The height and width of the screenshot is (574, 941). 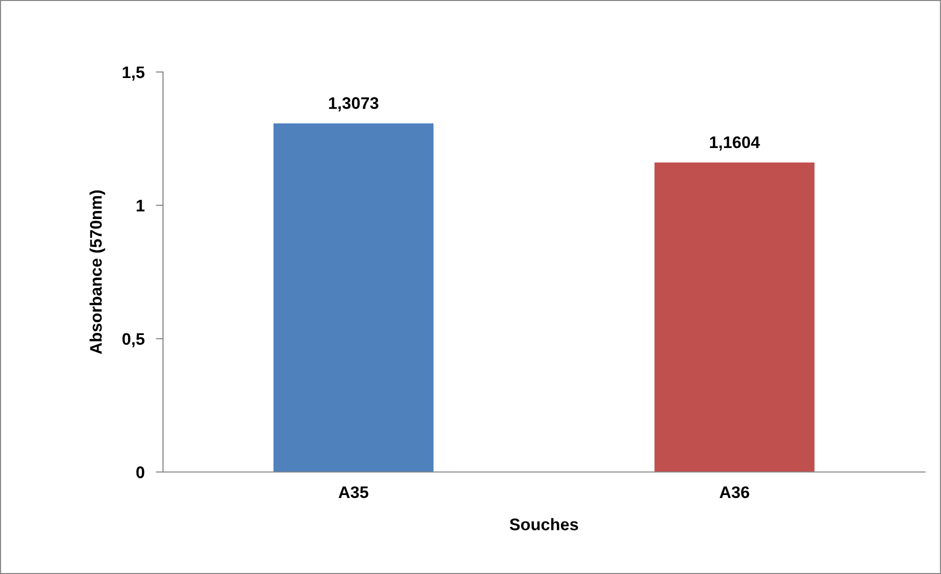 What do you see at coordinates (353, 104) in the screenshot?
I see `data-label: 1,3073` at bounding box center [353, 104].